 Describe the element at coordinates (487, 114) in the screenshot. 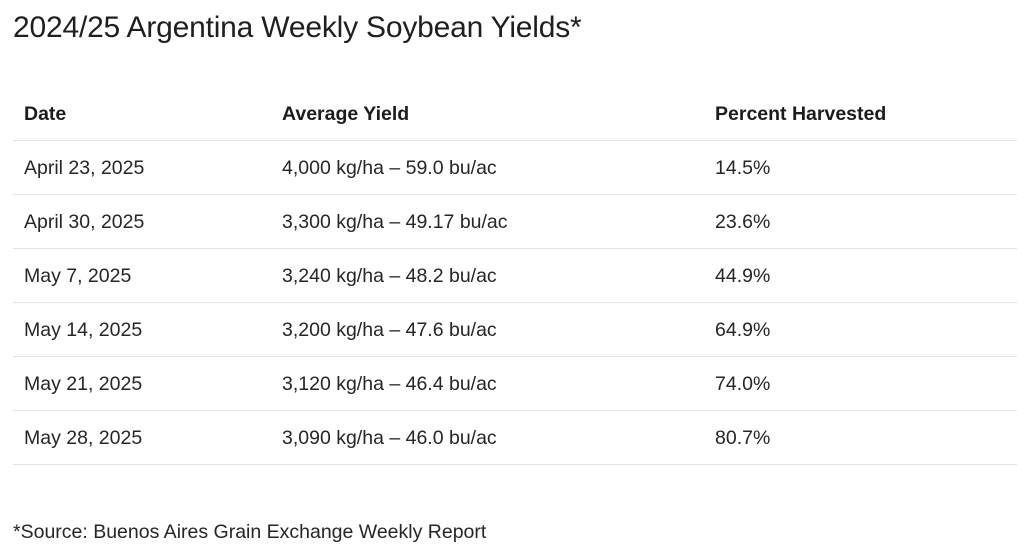

I see `column-header-average-yield: Average Yield` at that location.